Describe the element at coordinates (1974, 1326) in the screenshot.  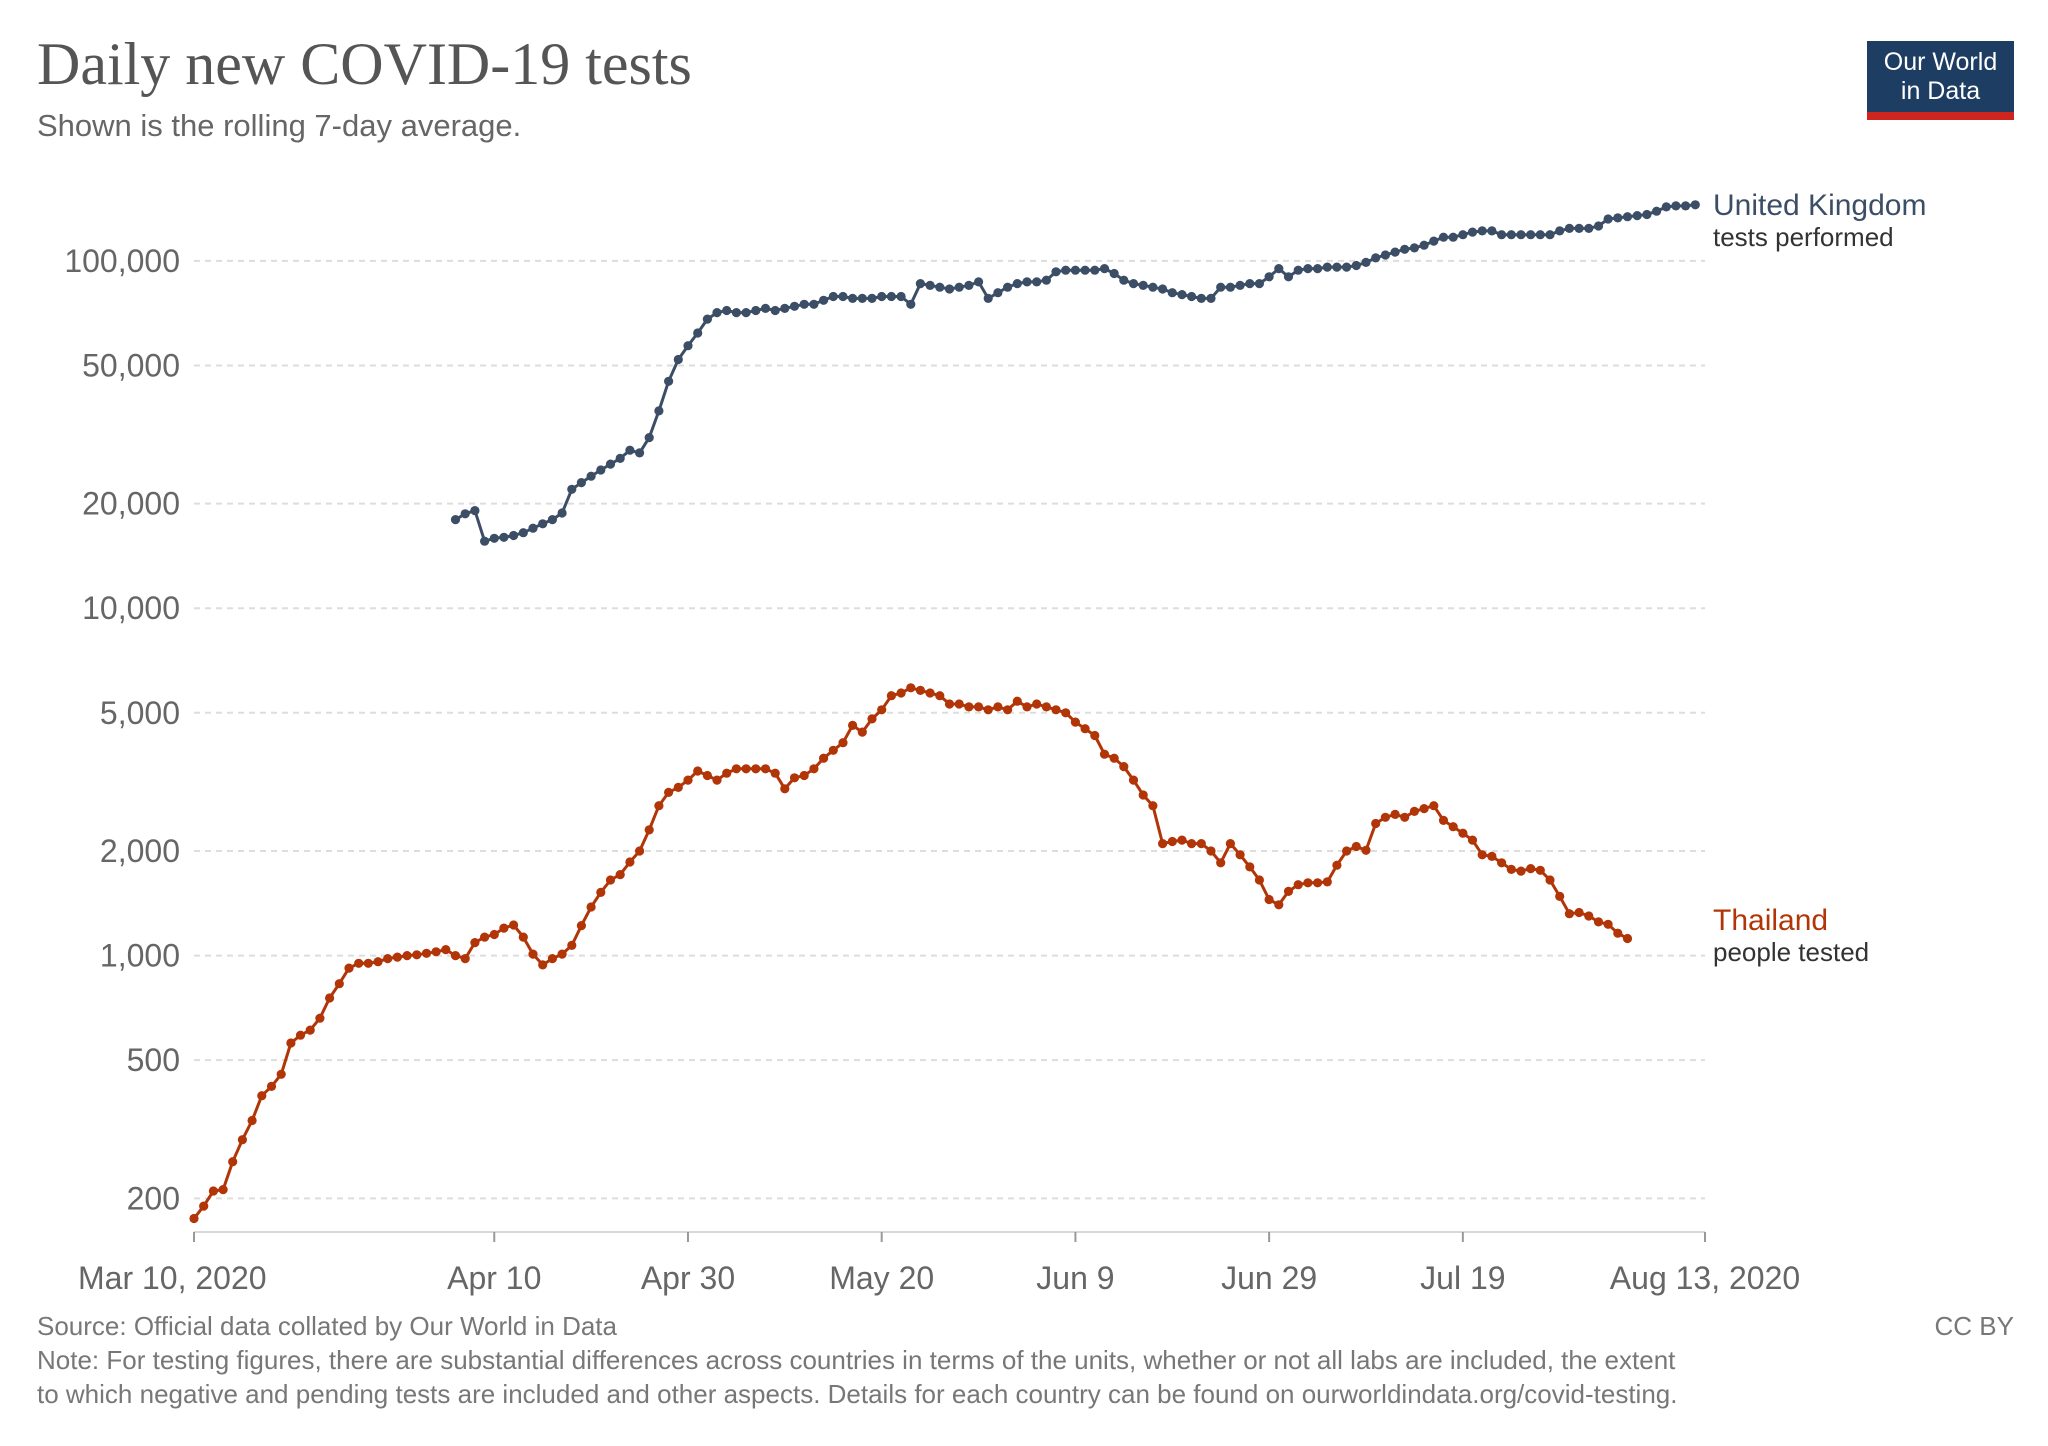
I see `license-link: CC BY` at that location.